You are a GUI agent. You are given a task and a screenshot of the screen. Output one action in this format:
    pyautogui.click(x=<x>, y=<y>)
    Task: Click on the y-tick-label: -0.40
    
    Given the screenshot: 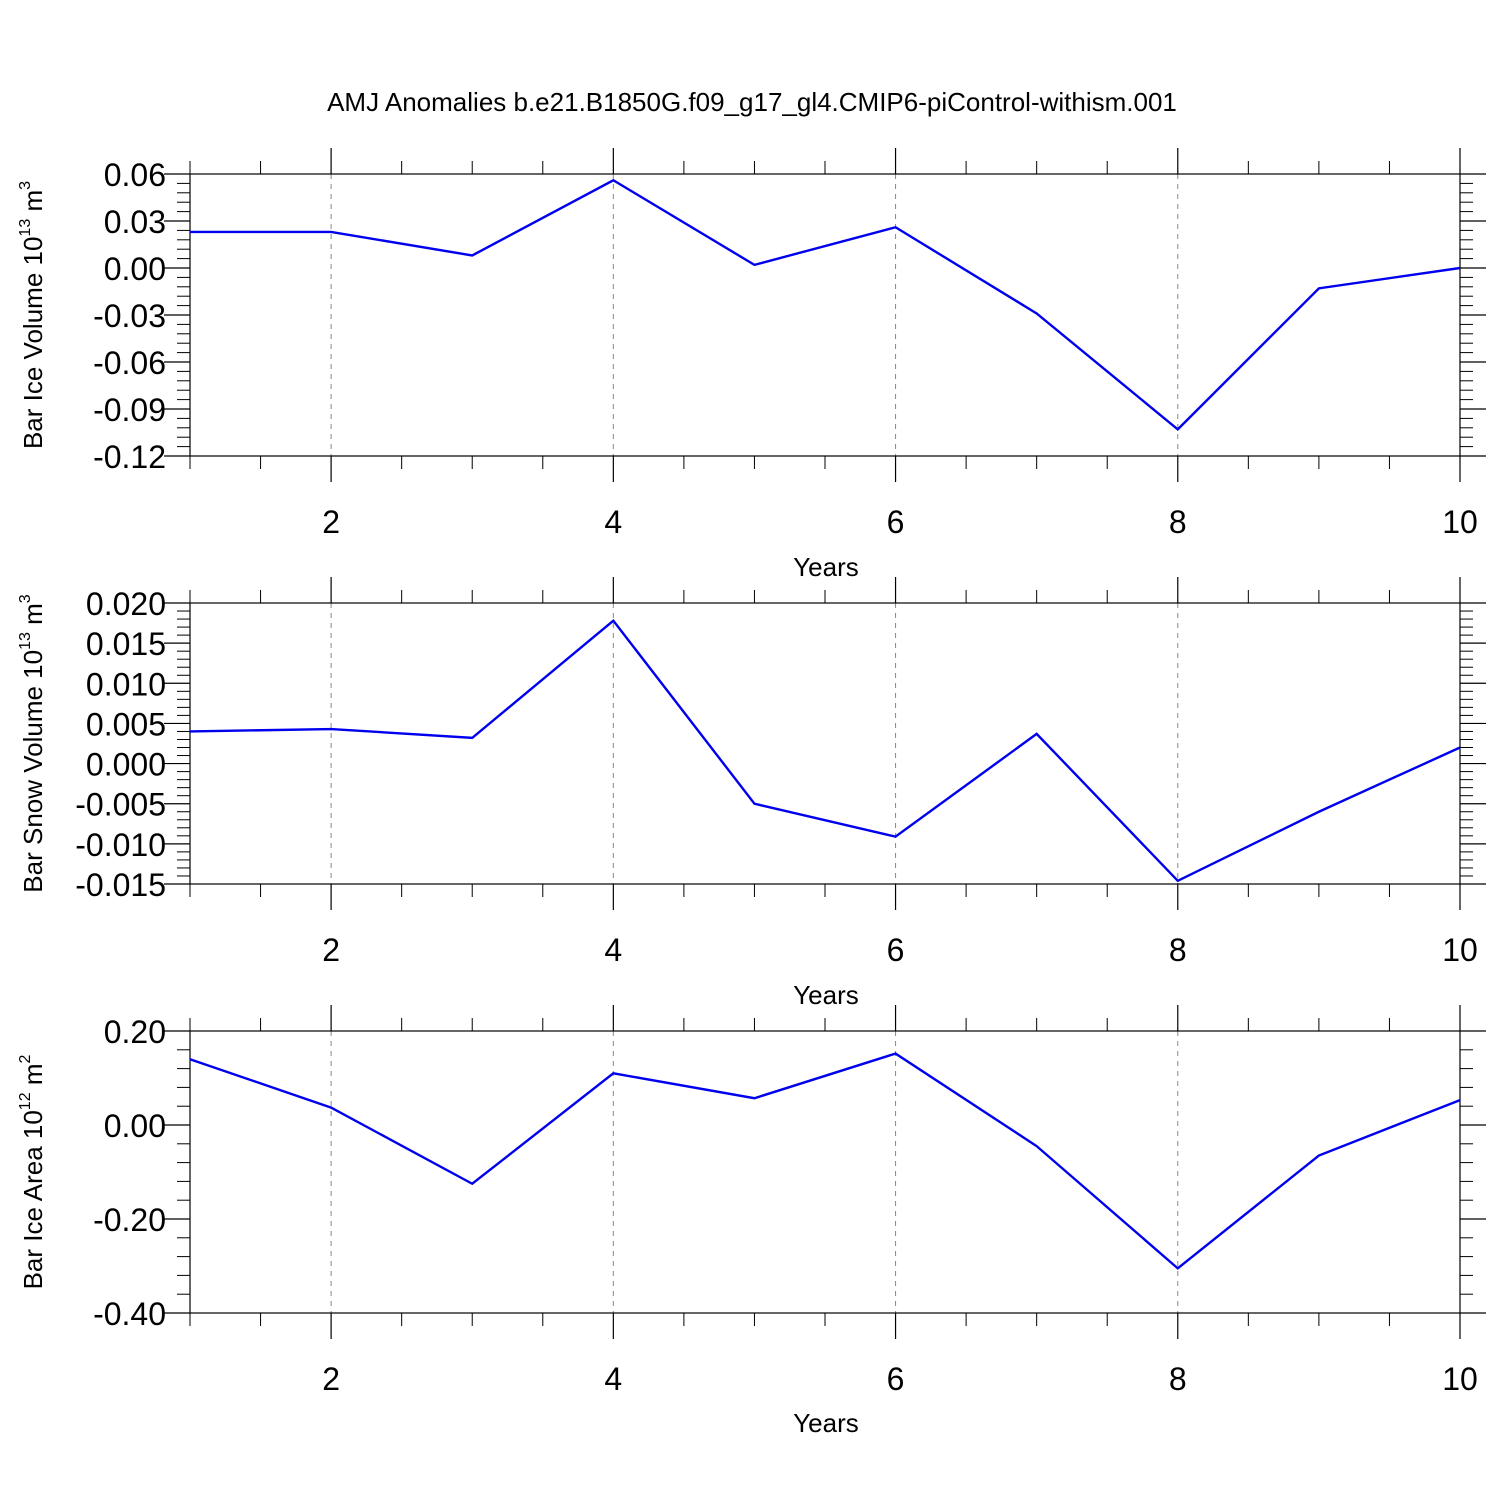 What is the action you would take?
    pyautogui.click(x=129, y=1314)
    